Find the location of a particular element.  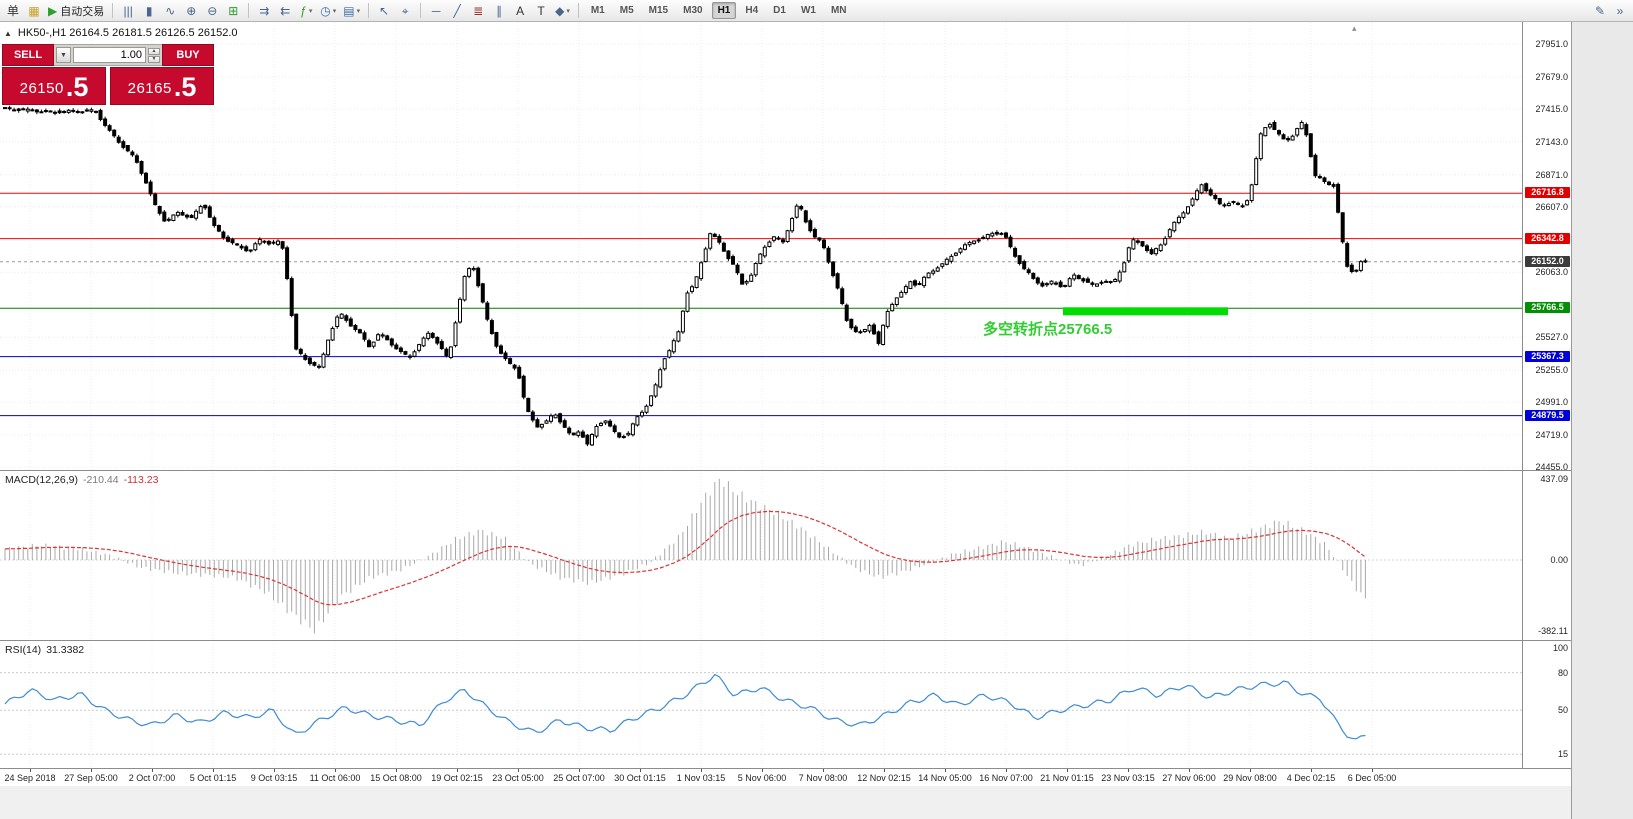

templates-button: ▤ ▾ is located at coordinates (351, 10).